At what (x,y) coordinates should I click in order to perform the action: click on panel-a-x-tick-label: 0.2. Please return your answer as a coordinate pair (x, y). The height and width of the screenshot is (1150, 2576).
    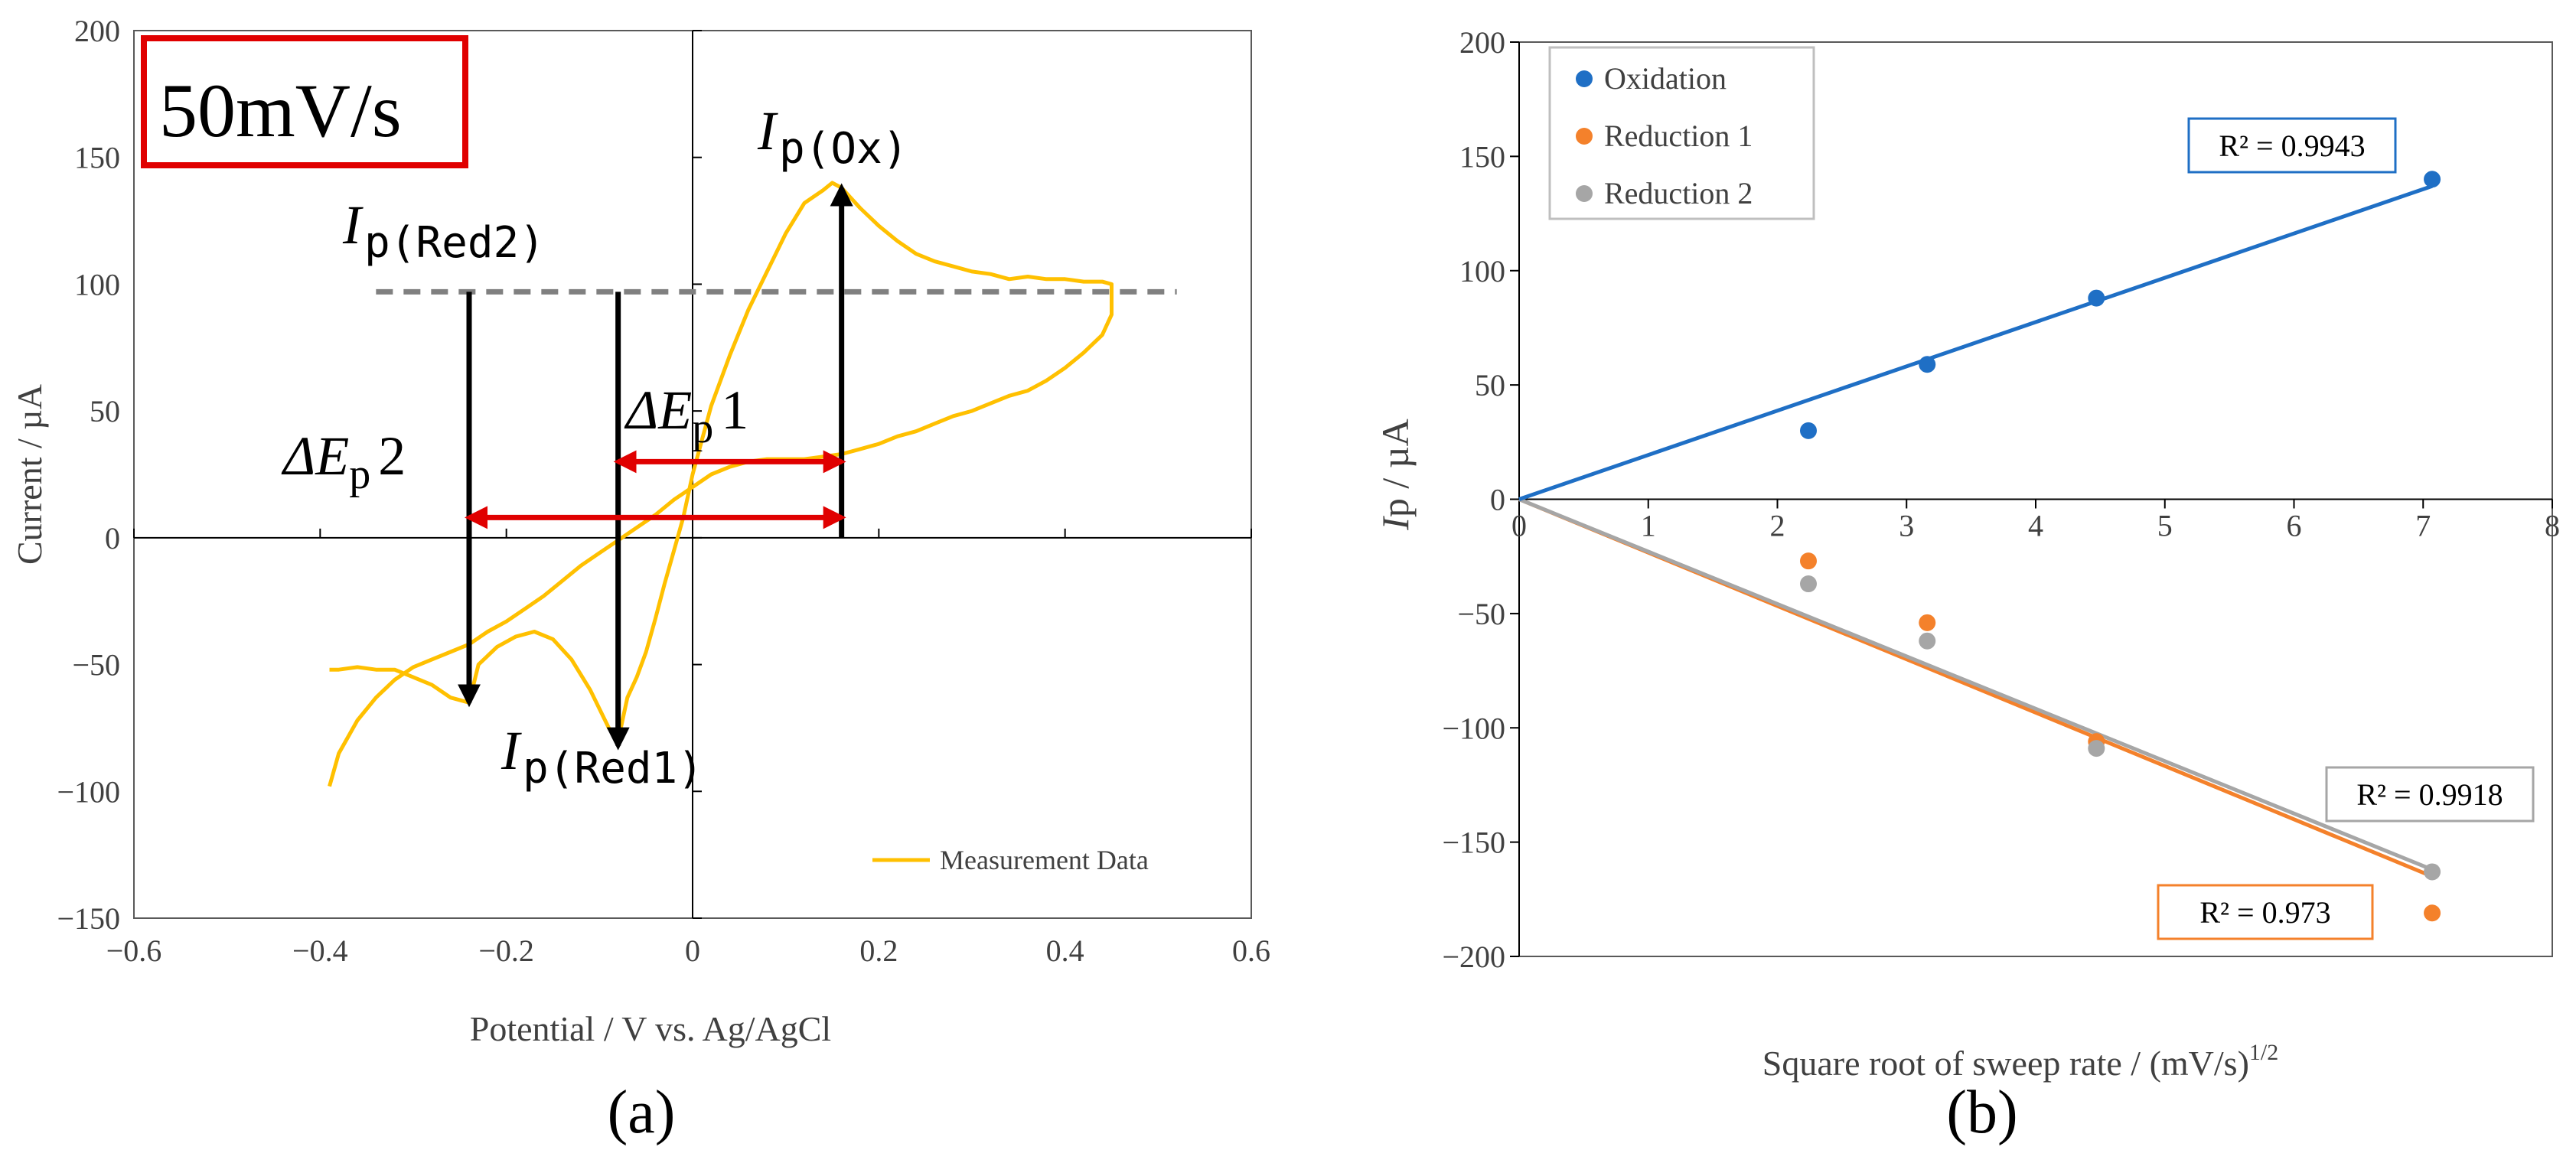
    Looking at the image, I should click on (879, 950).